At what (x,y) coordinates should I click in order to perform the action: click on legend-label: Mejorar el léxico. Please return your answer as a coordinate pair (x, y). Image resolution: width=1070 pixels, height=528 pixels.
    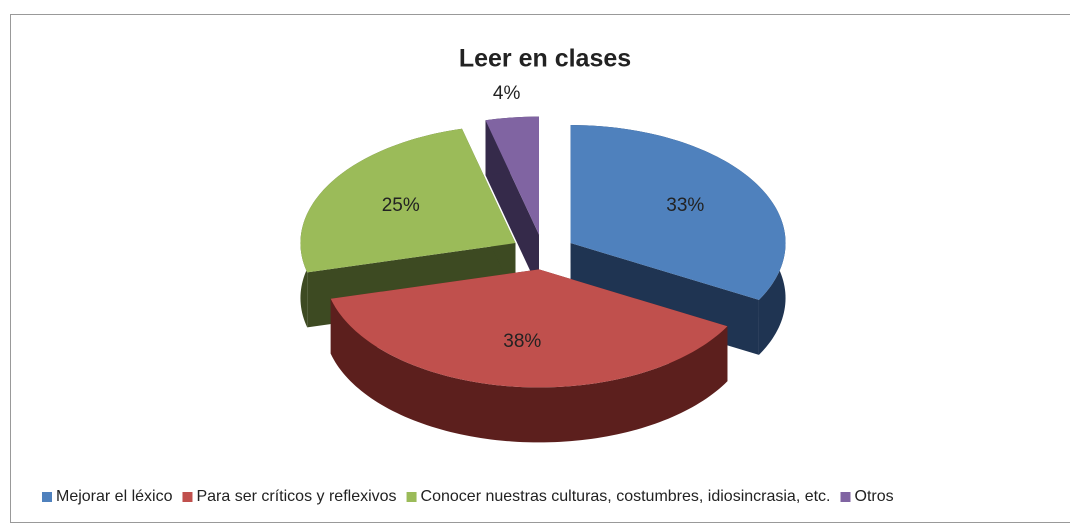
    Looking at the image, I should click on (114, 496).